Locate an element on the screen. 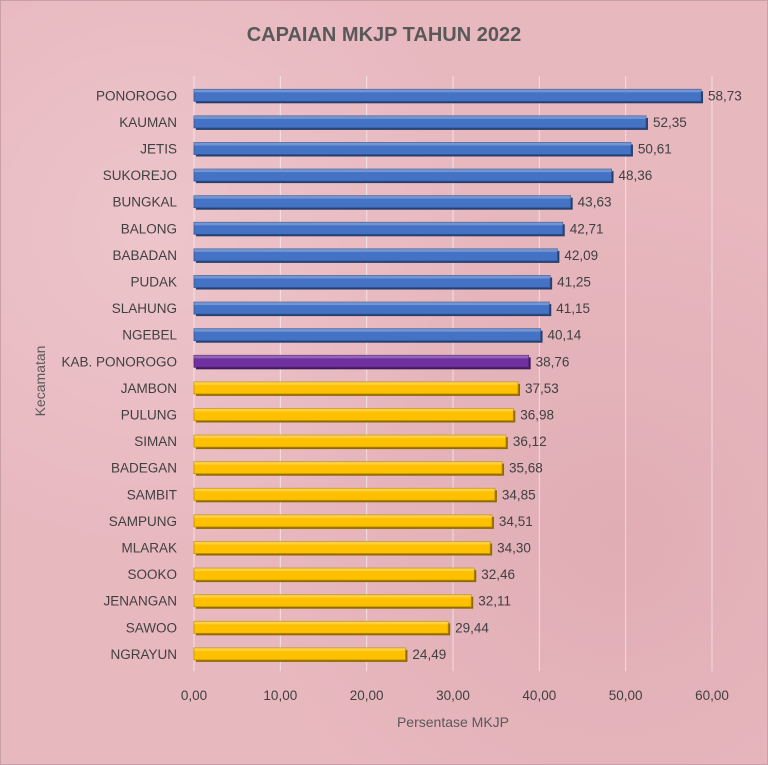  x-tick-label: 50,00 is located at coordinates (626, 695).